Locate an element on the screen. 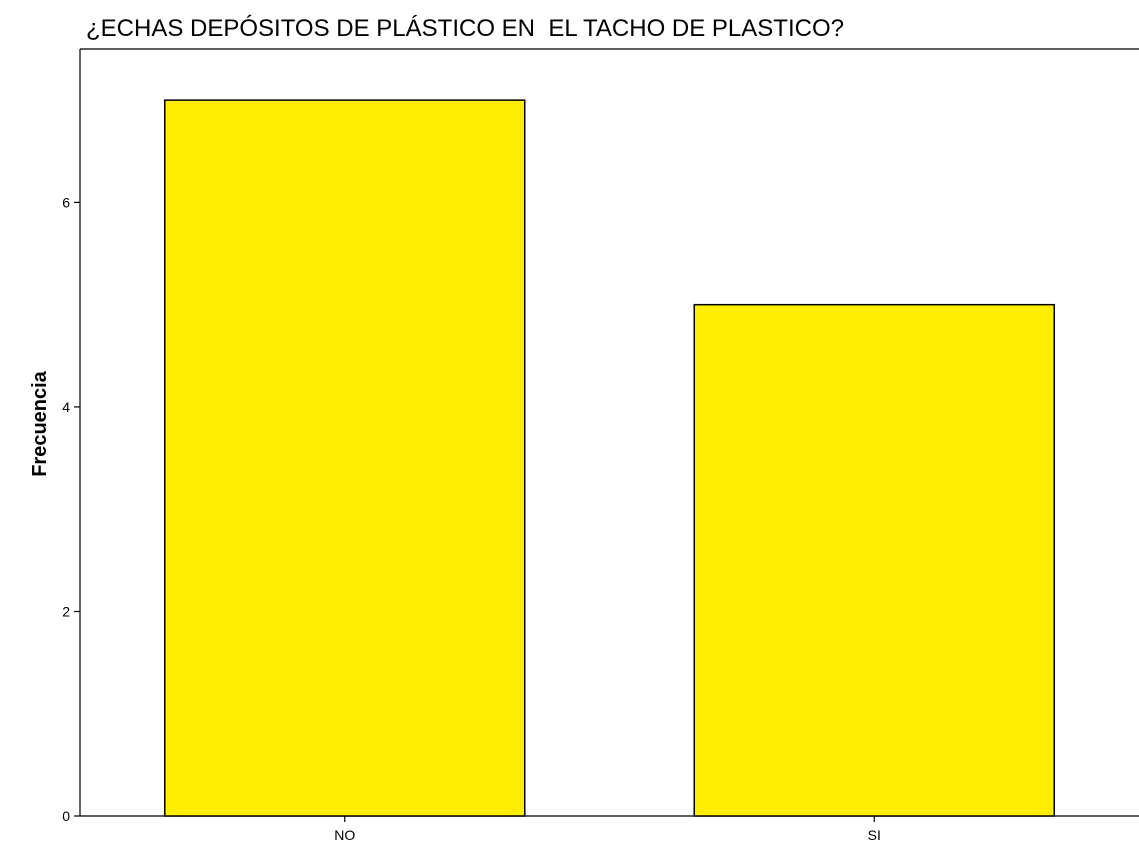 The width and height of the screenshot is (1139, 856). x-tick-label-no: NO is located at coordinates (344, 835).